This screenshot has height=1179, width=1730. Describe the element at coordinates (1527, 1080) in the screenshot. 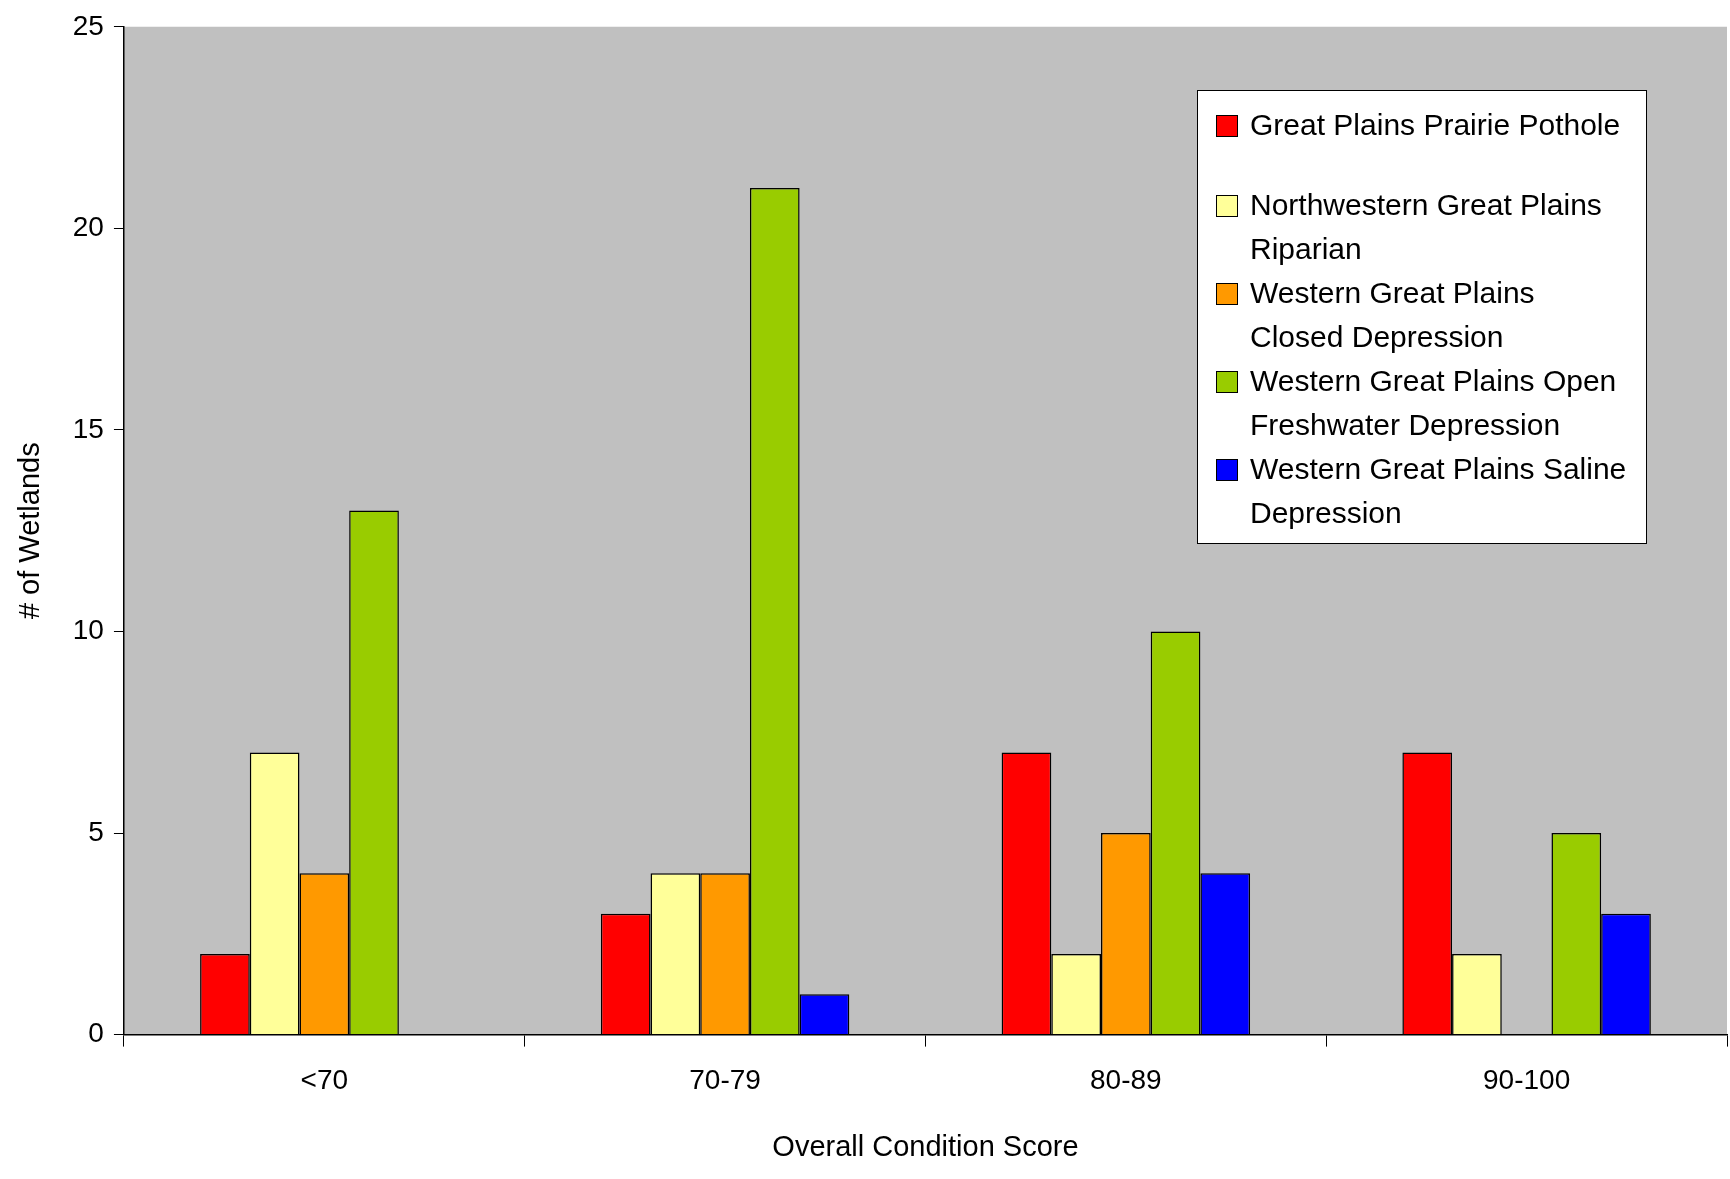

I see `x-tick-label: 90-100` at that location.